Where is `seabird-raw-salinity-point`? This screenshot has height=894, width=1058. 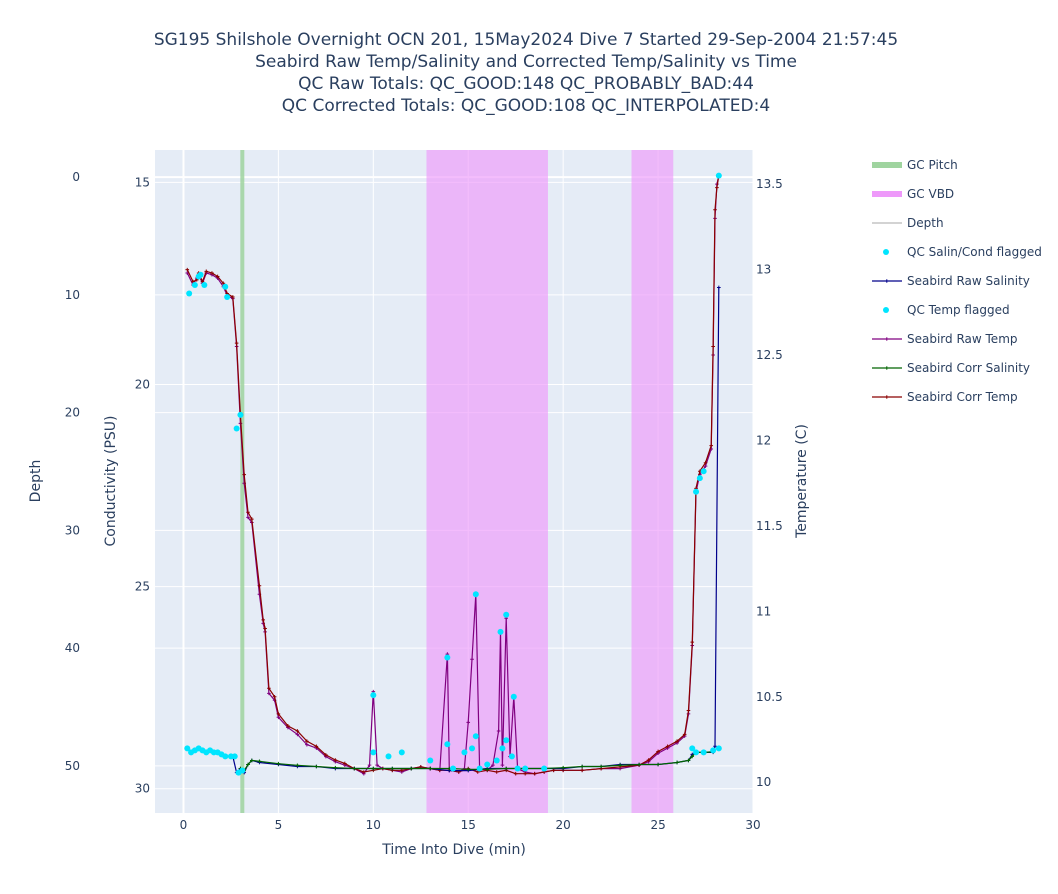
seabird-raw-salinity-point is located at coordinates (715, 746).